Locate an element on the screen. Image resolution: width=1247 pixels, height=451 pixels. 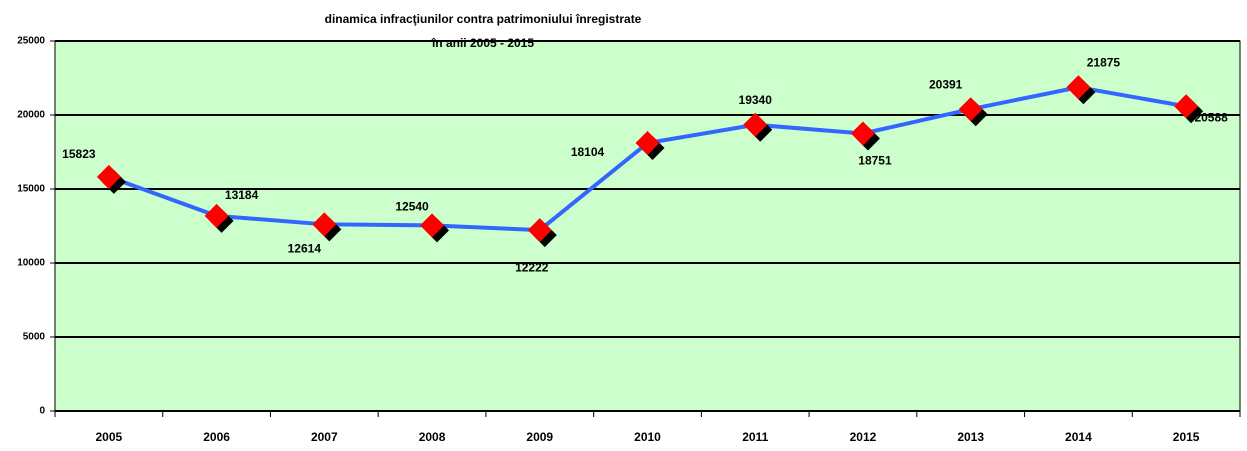
x-tick-label: 2007 is located at coordinates (324, 437).